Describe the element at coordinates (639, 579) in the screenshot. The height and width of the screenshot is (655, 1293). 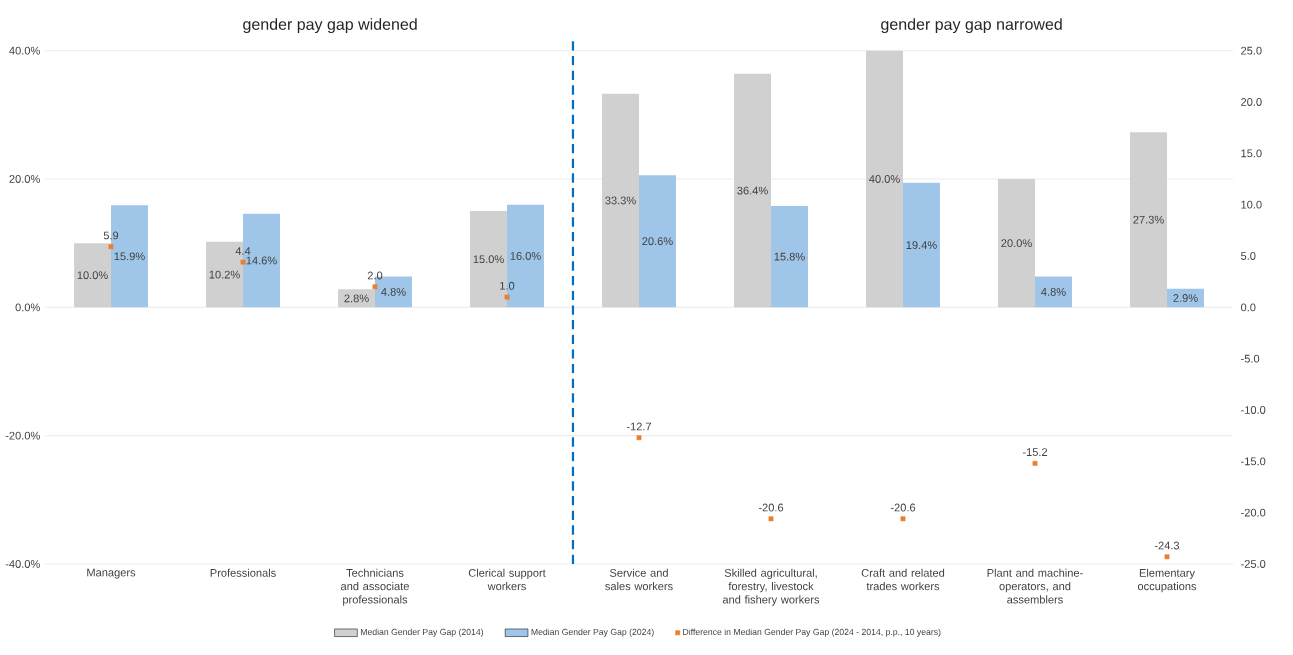
I see `x-tick-label: Service and sales workers` at that location.